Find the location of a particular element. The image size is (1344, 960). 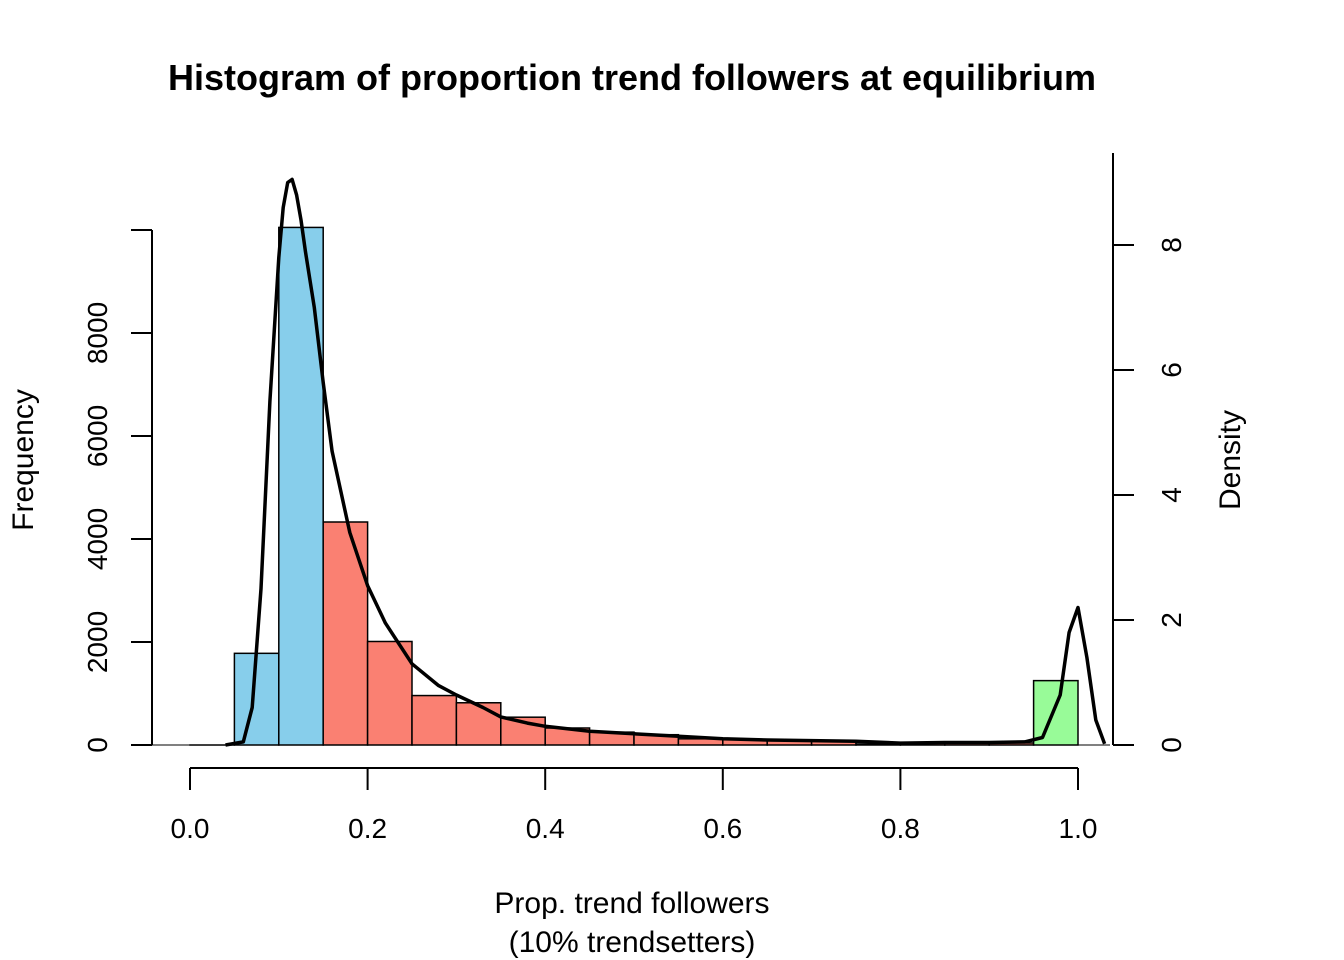

x-tick-label-3: 0.6 is located at coordinates (722, 828).